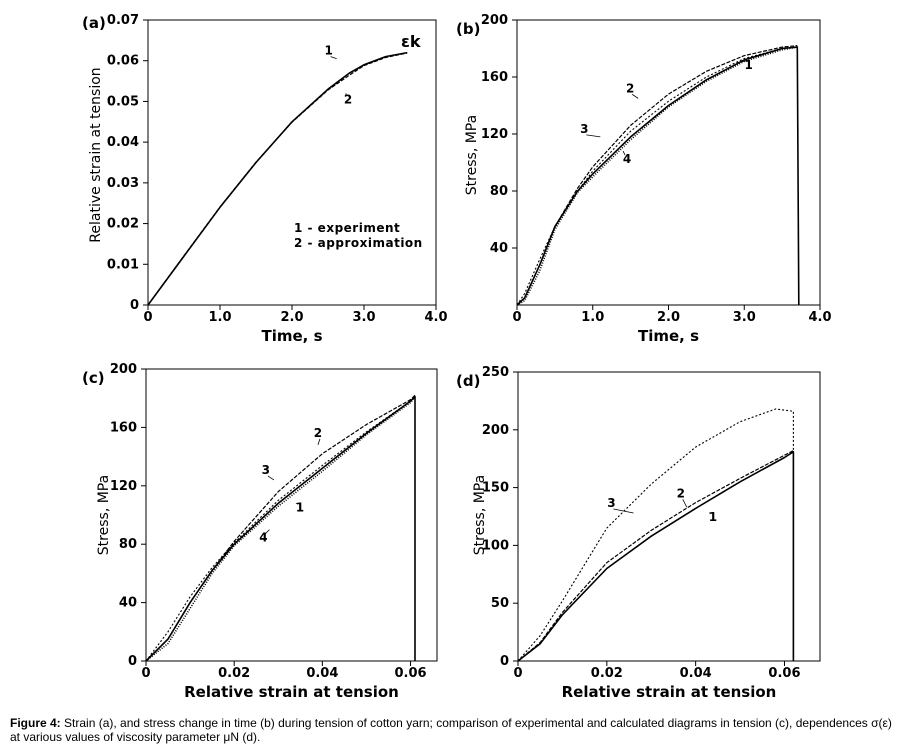  What do you see at coordinates (123, 183) in the screenshot?
I see `y-tick-label: 0.03` at bounding box center [123, 183].